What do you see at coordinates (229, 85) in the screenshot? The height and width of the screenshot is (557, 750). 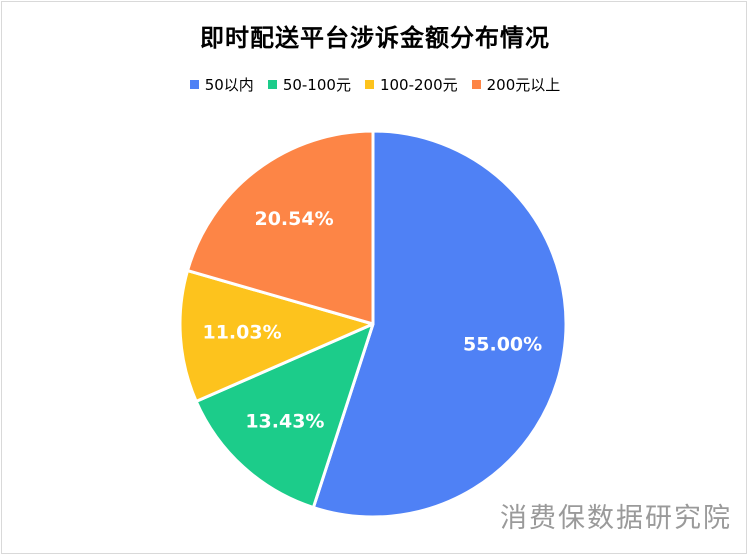 I see `legend-label: 50以内` at bounding box center [229, 85].